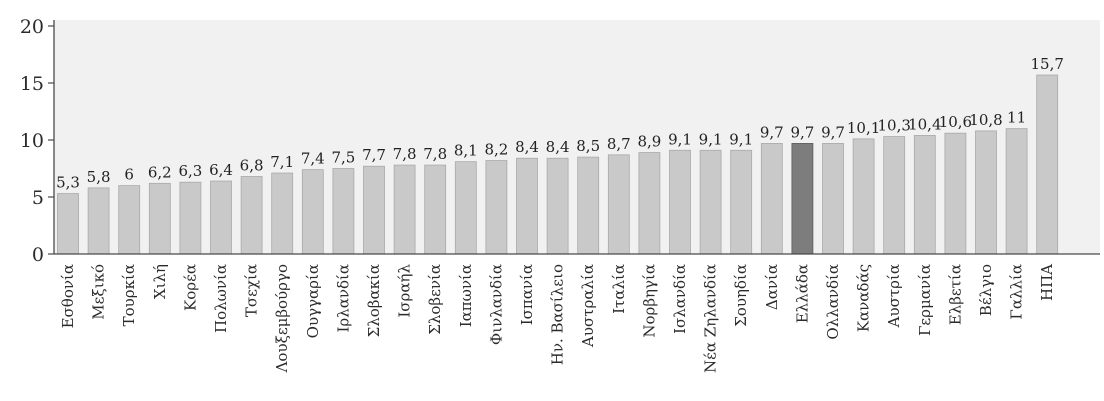  What do you see at coordinates (955, 294) in the screenshot?
I see `category-label: Ελβετία` at bounding box center [955, 294].